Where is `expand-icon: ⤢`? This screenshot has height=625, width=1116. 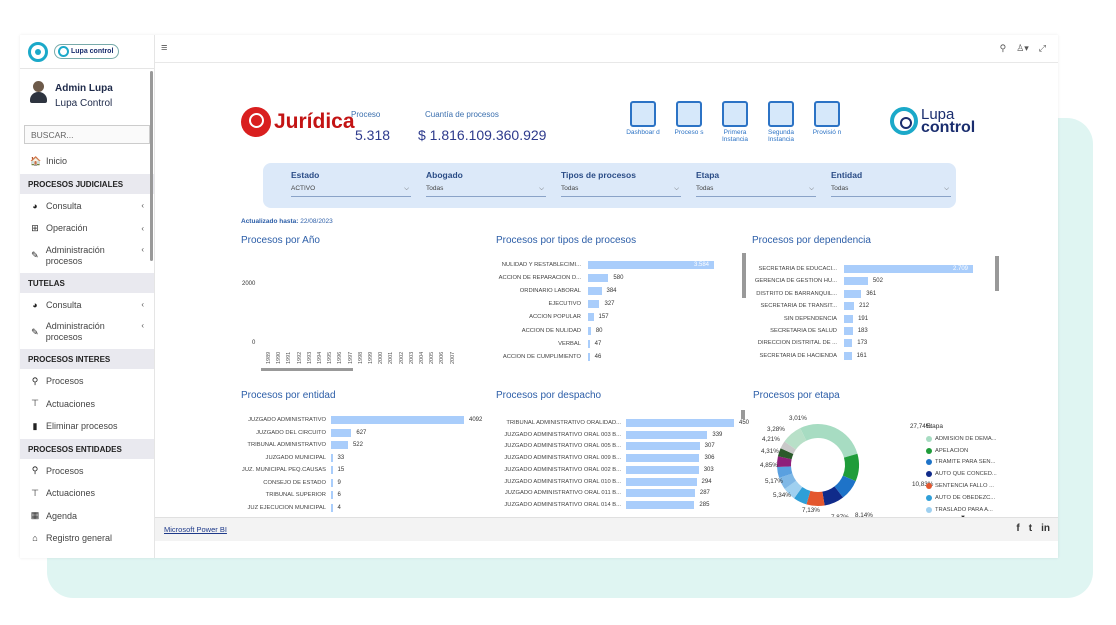 expand-icon: ⤢ is located at coordinates (1042, 48).